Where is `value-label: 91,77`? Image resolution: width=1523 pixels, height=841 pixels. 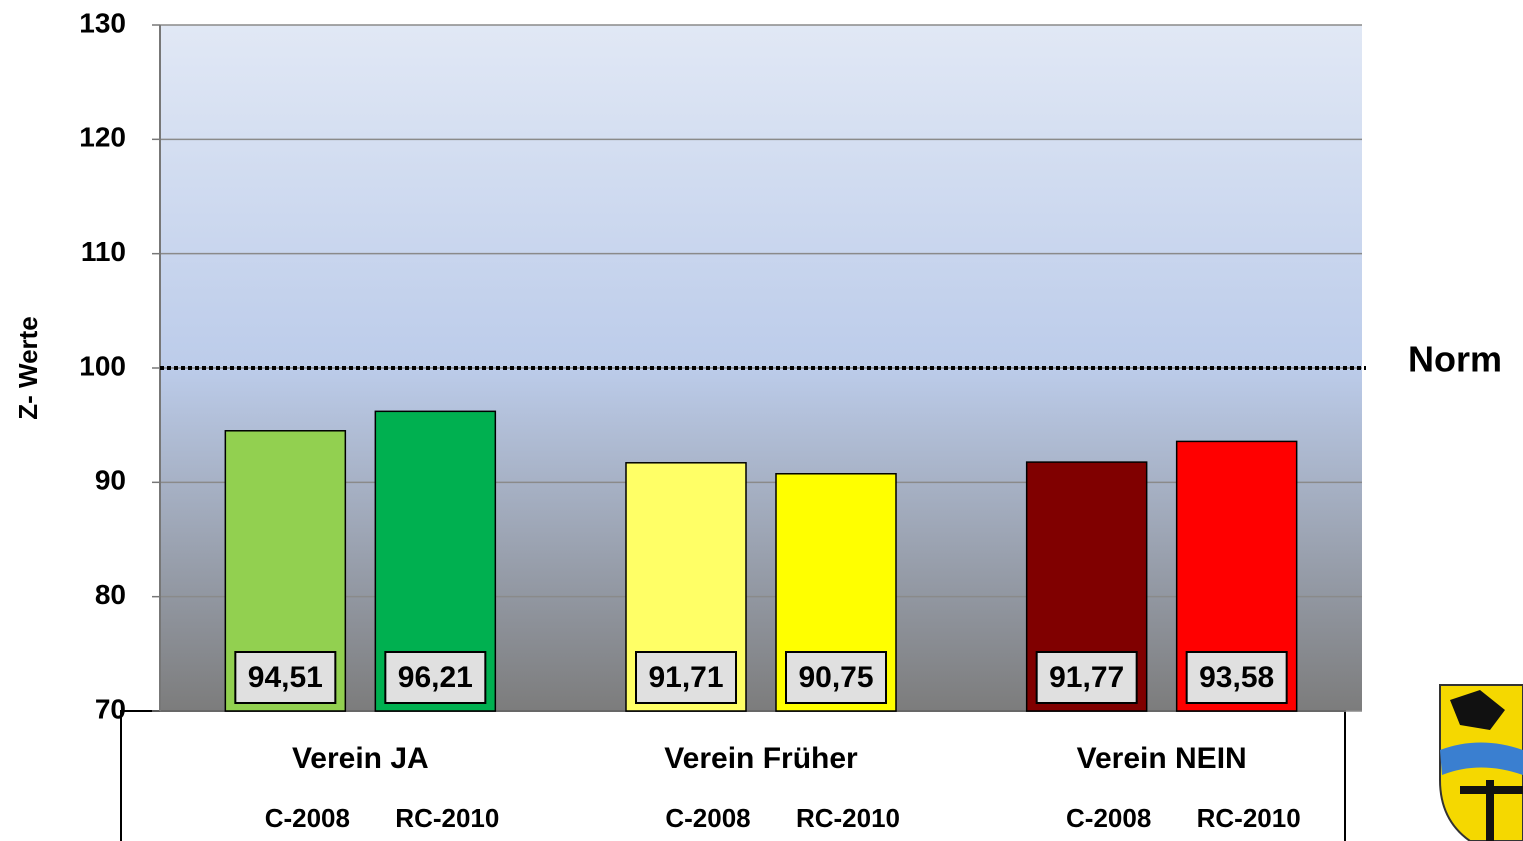 value-label: 91,77 is located at coordinates (1086, 677).